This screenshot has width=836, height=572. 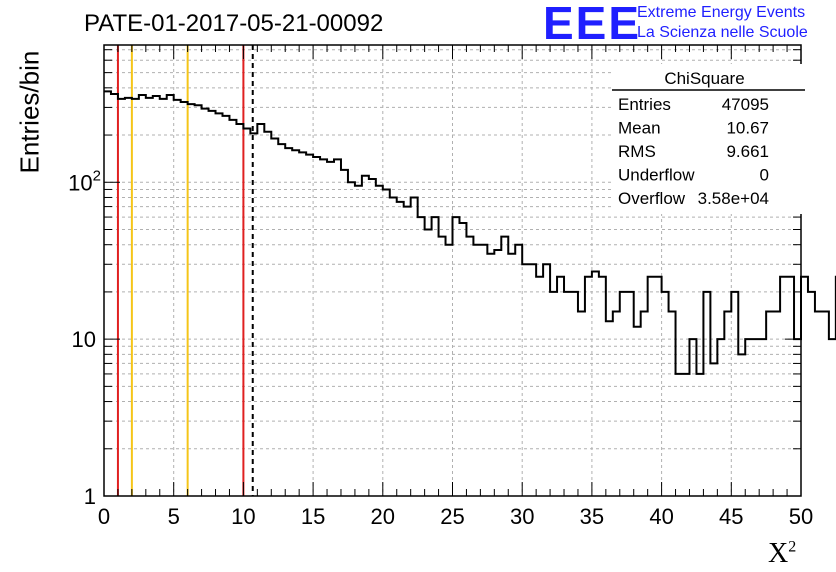 What do you see at coordinates (243, 516) in the screenshot?
I see `x-tick-label: 10` at bounding box center [243, 516].